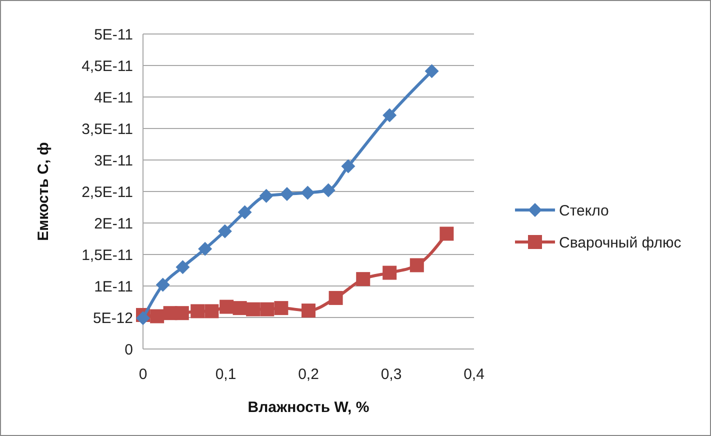  I want to click on y-tick-label: 2E-11, so click(113, 223).